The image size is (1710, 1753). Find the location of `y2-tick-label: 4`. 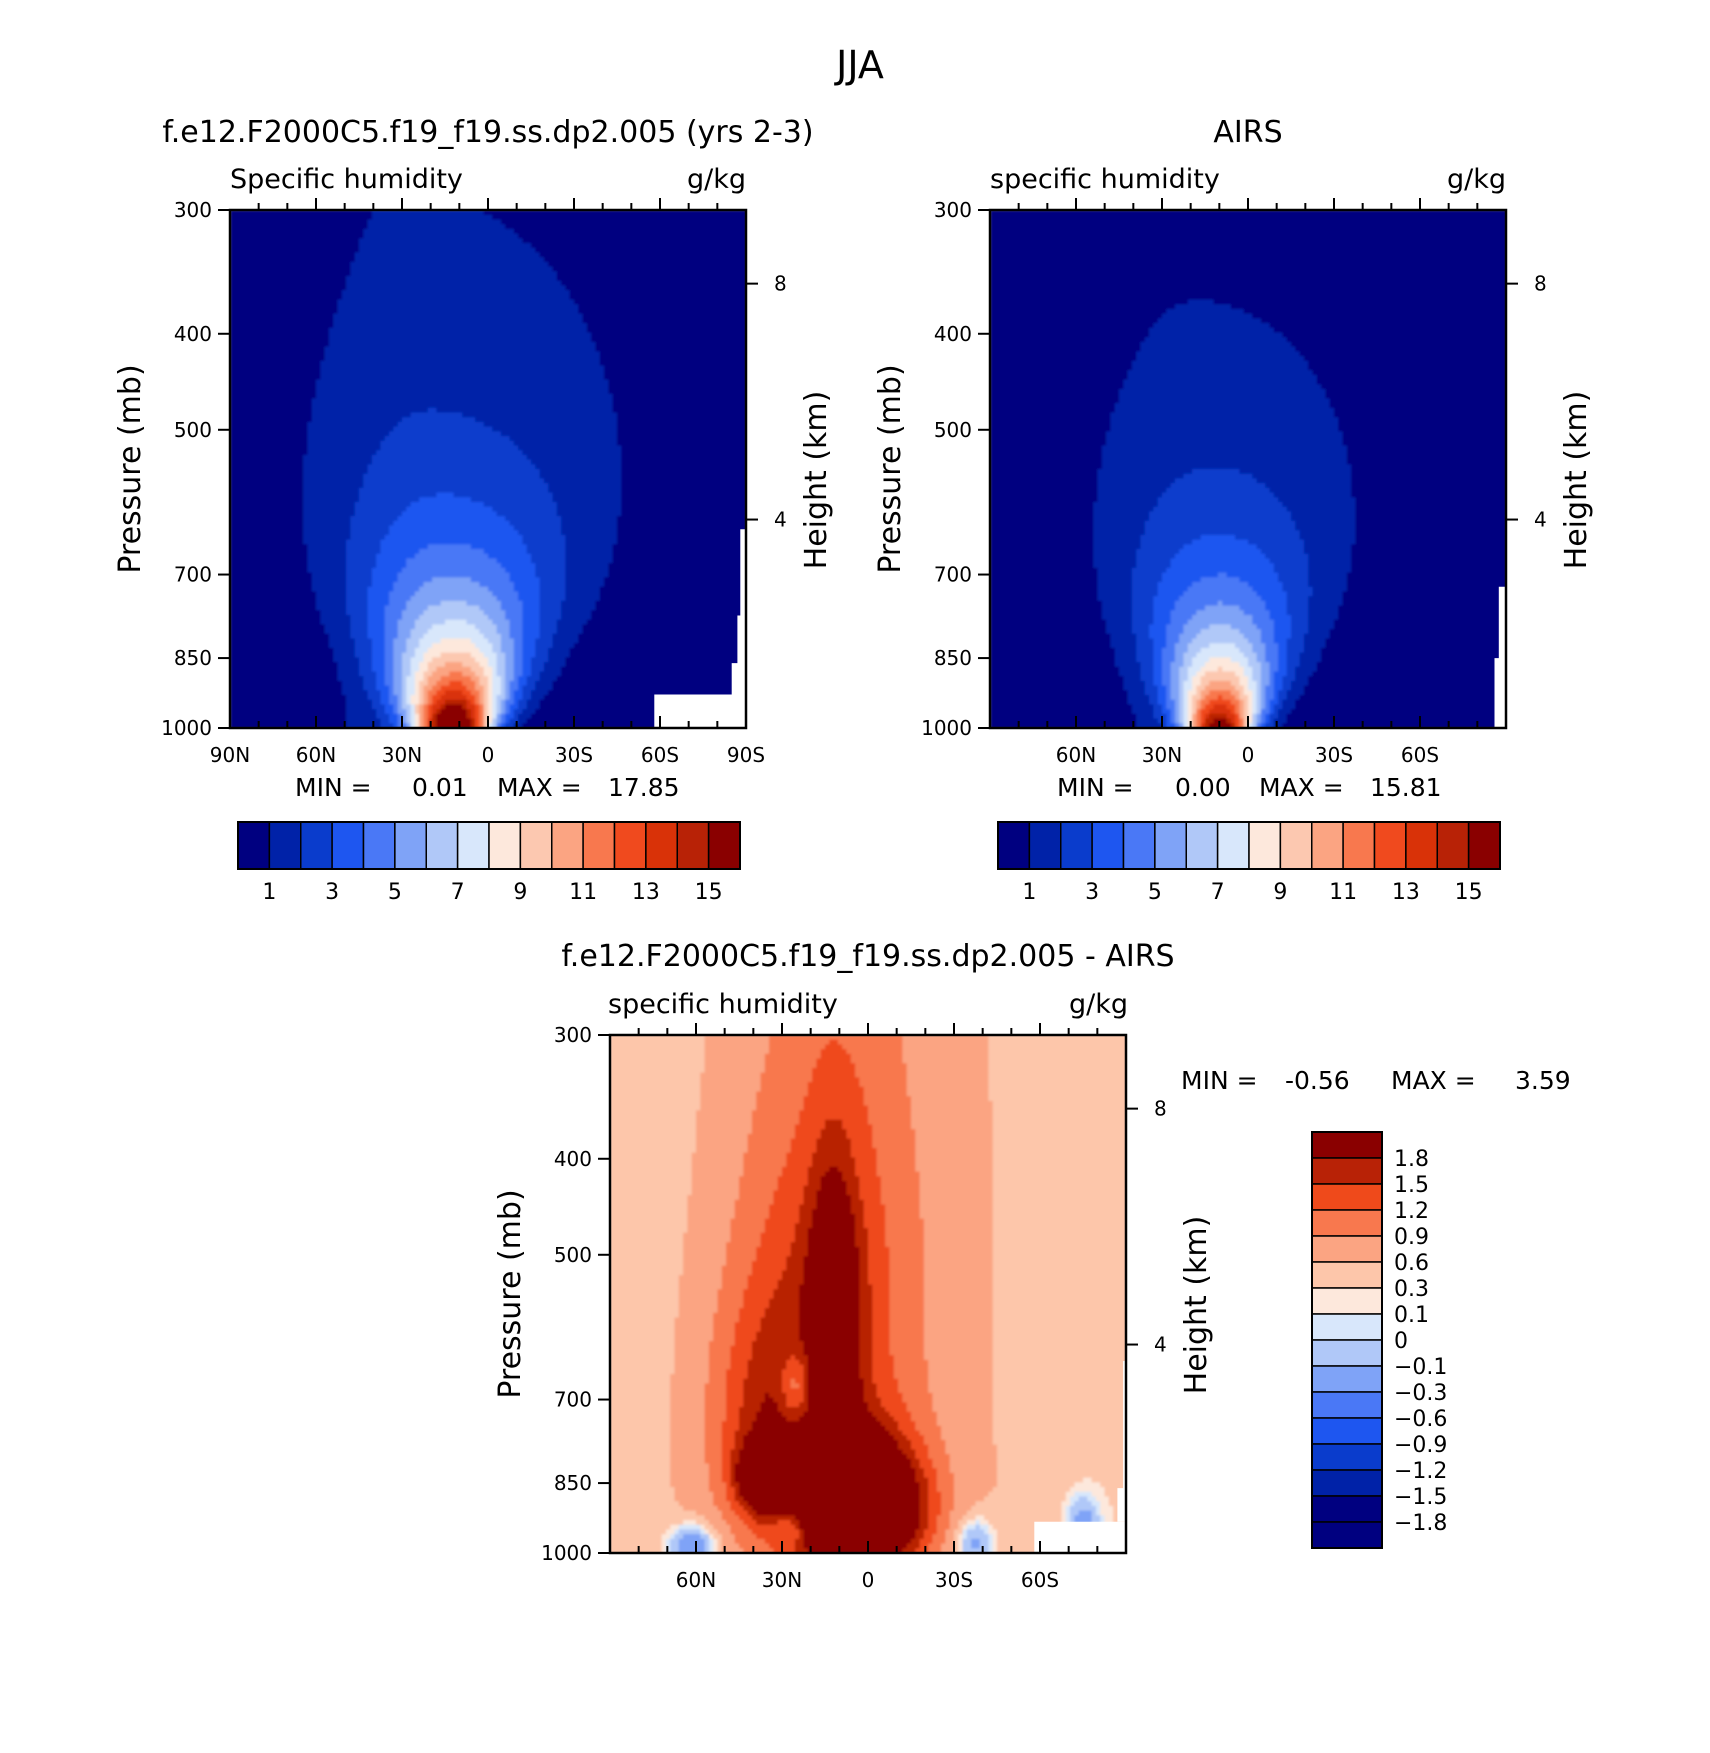

y2-tick-label: 4 is located at coordinates (780, 520).